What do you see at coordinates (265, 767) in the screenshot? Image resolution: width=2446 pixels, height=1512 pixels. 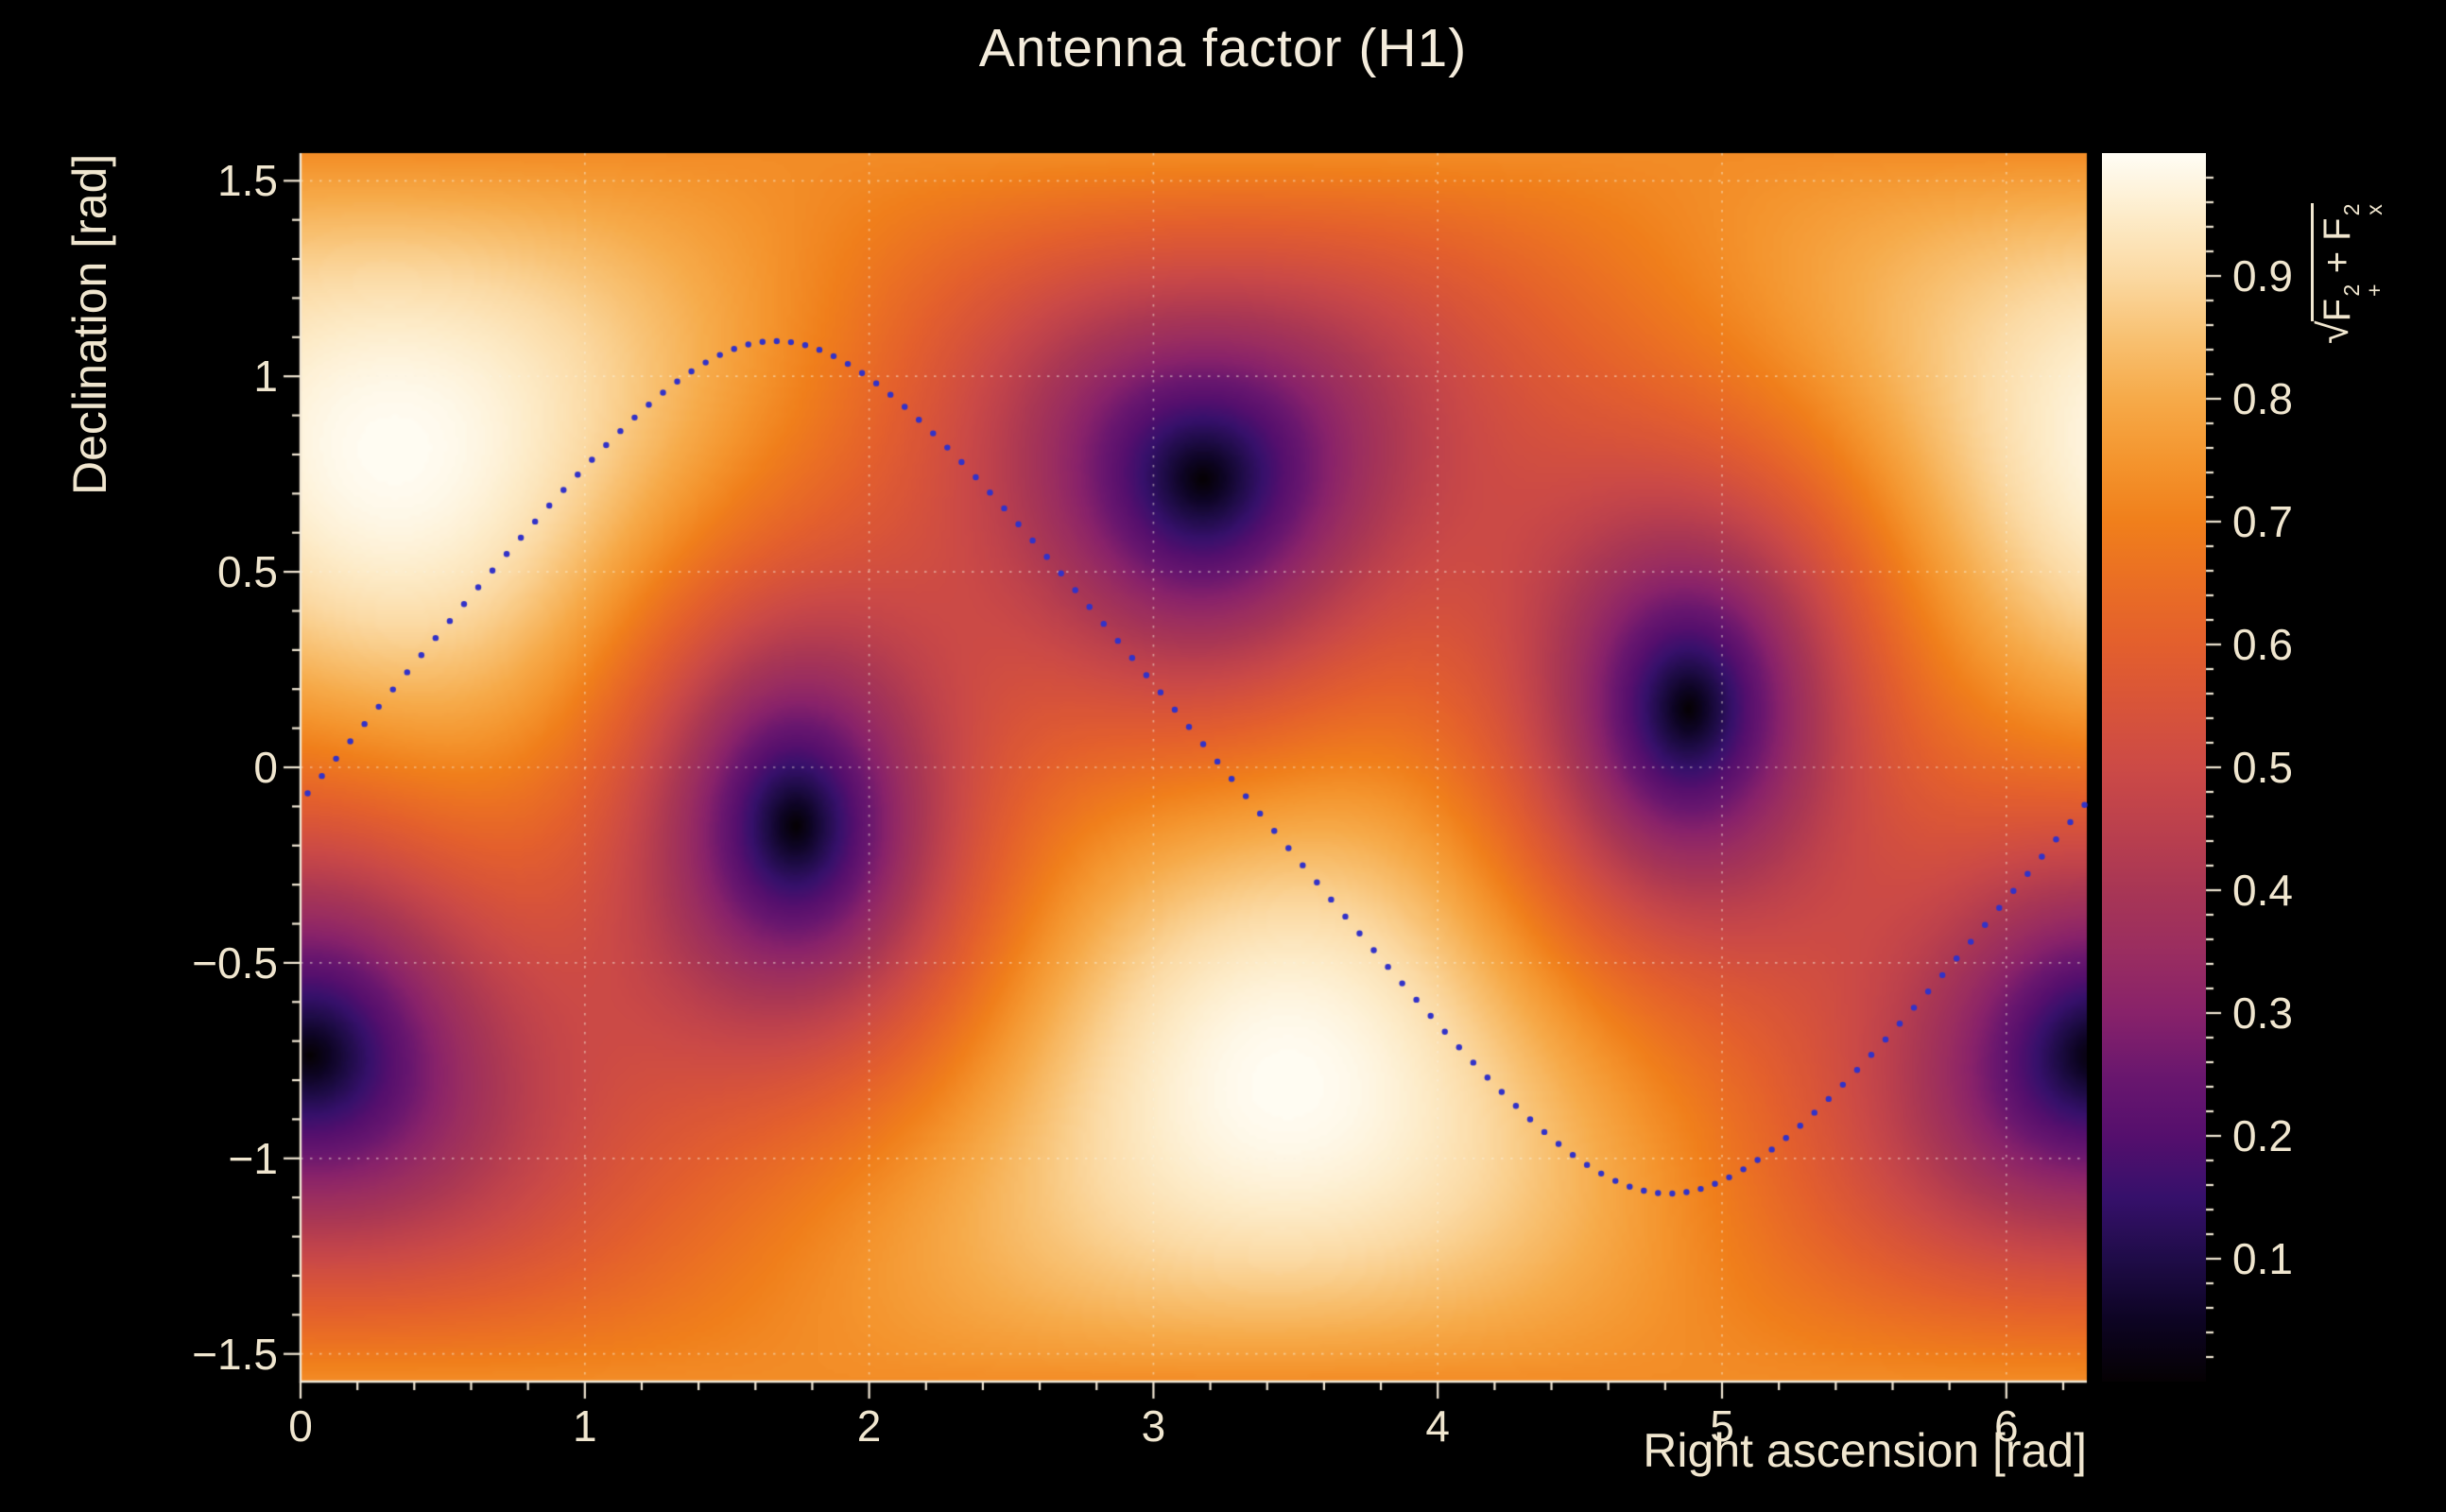 I see `y-tick-label: 0` at bounding box center [265, 767].